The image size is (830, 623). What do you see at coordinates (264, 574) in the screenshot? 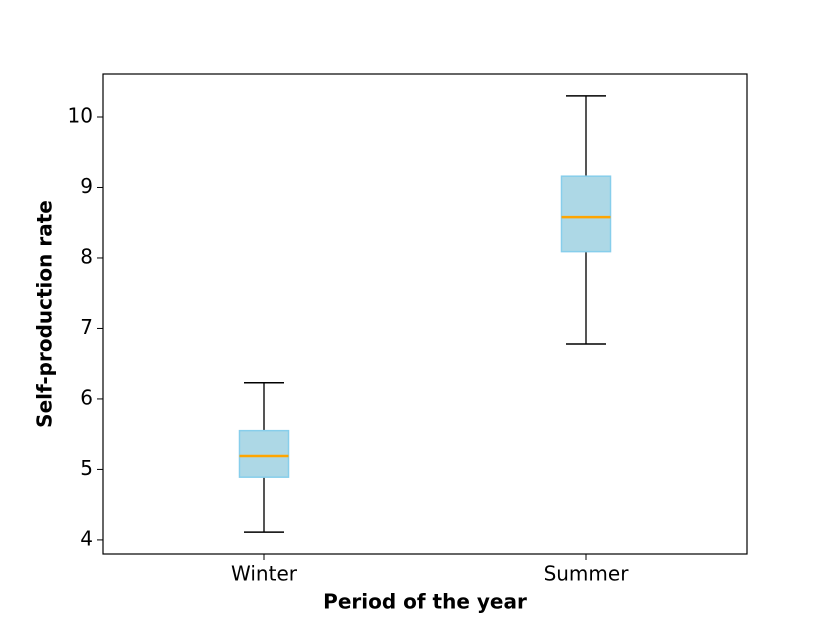
I see `x-tick-label: Winter` at bounding box center [264, 574].